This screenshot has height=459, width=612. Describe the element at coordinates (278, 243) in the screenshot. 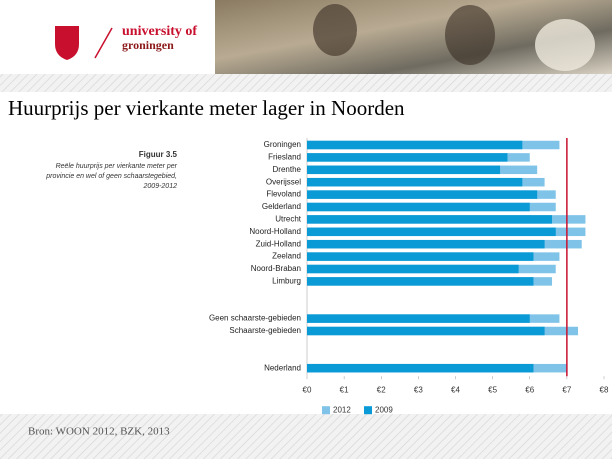

I see `y-tick-label: Zuid-Holland` at that location.